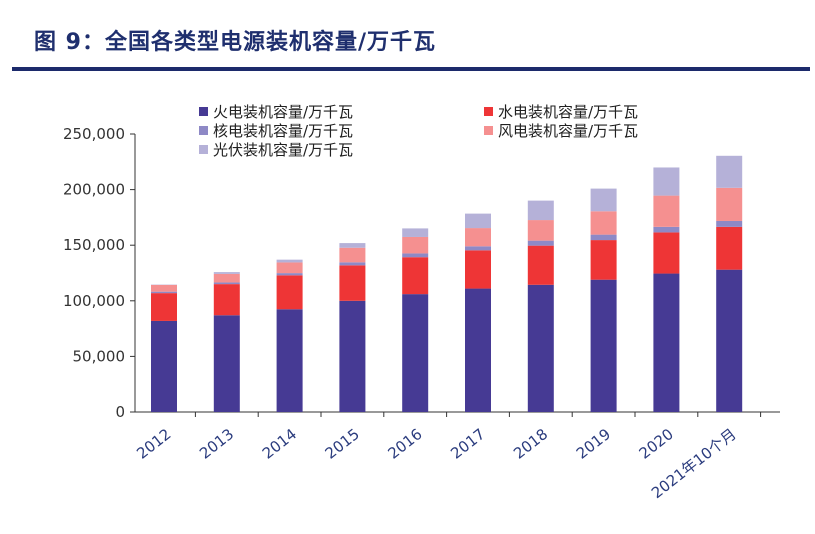 The width and height of the screenshot is (815, 534). I want to click on x-category-label: 2019, so click(593, 444).